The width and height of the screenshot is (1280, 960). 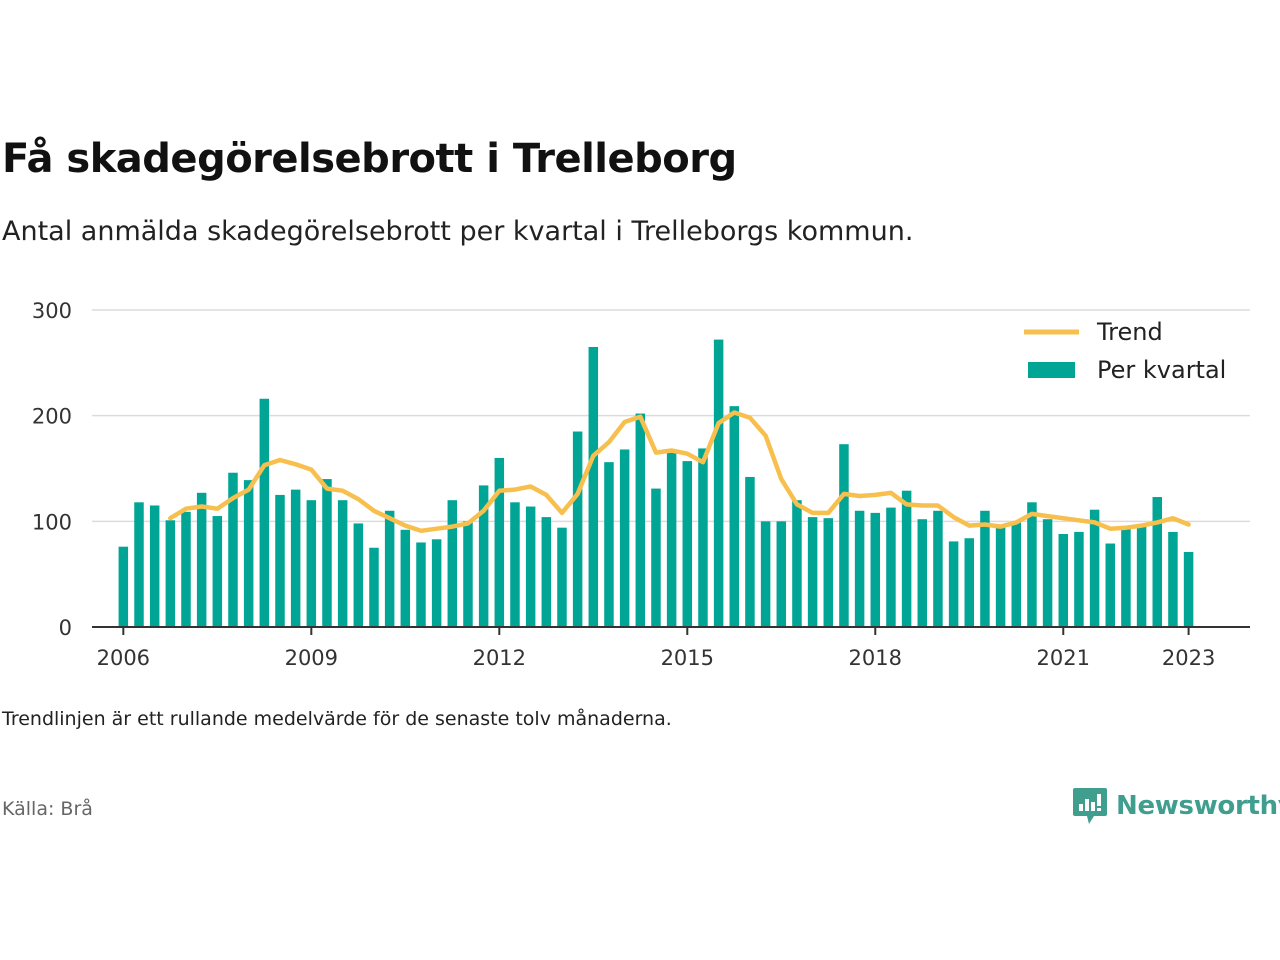 What do you see at coordinates (1129, 332) in the screenshot?
I see `legend-label-trend: Trend` at bounding box center [1129, 332].